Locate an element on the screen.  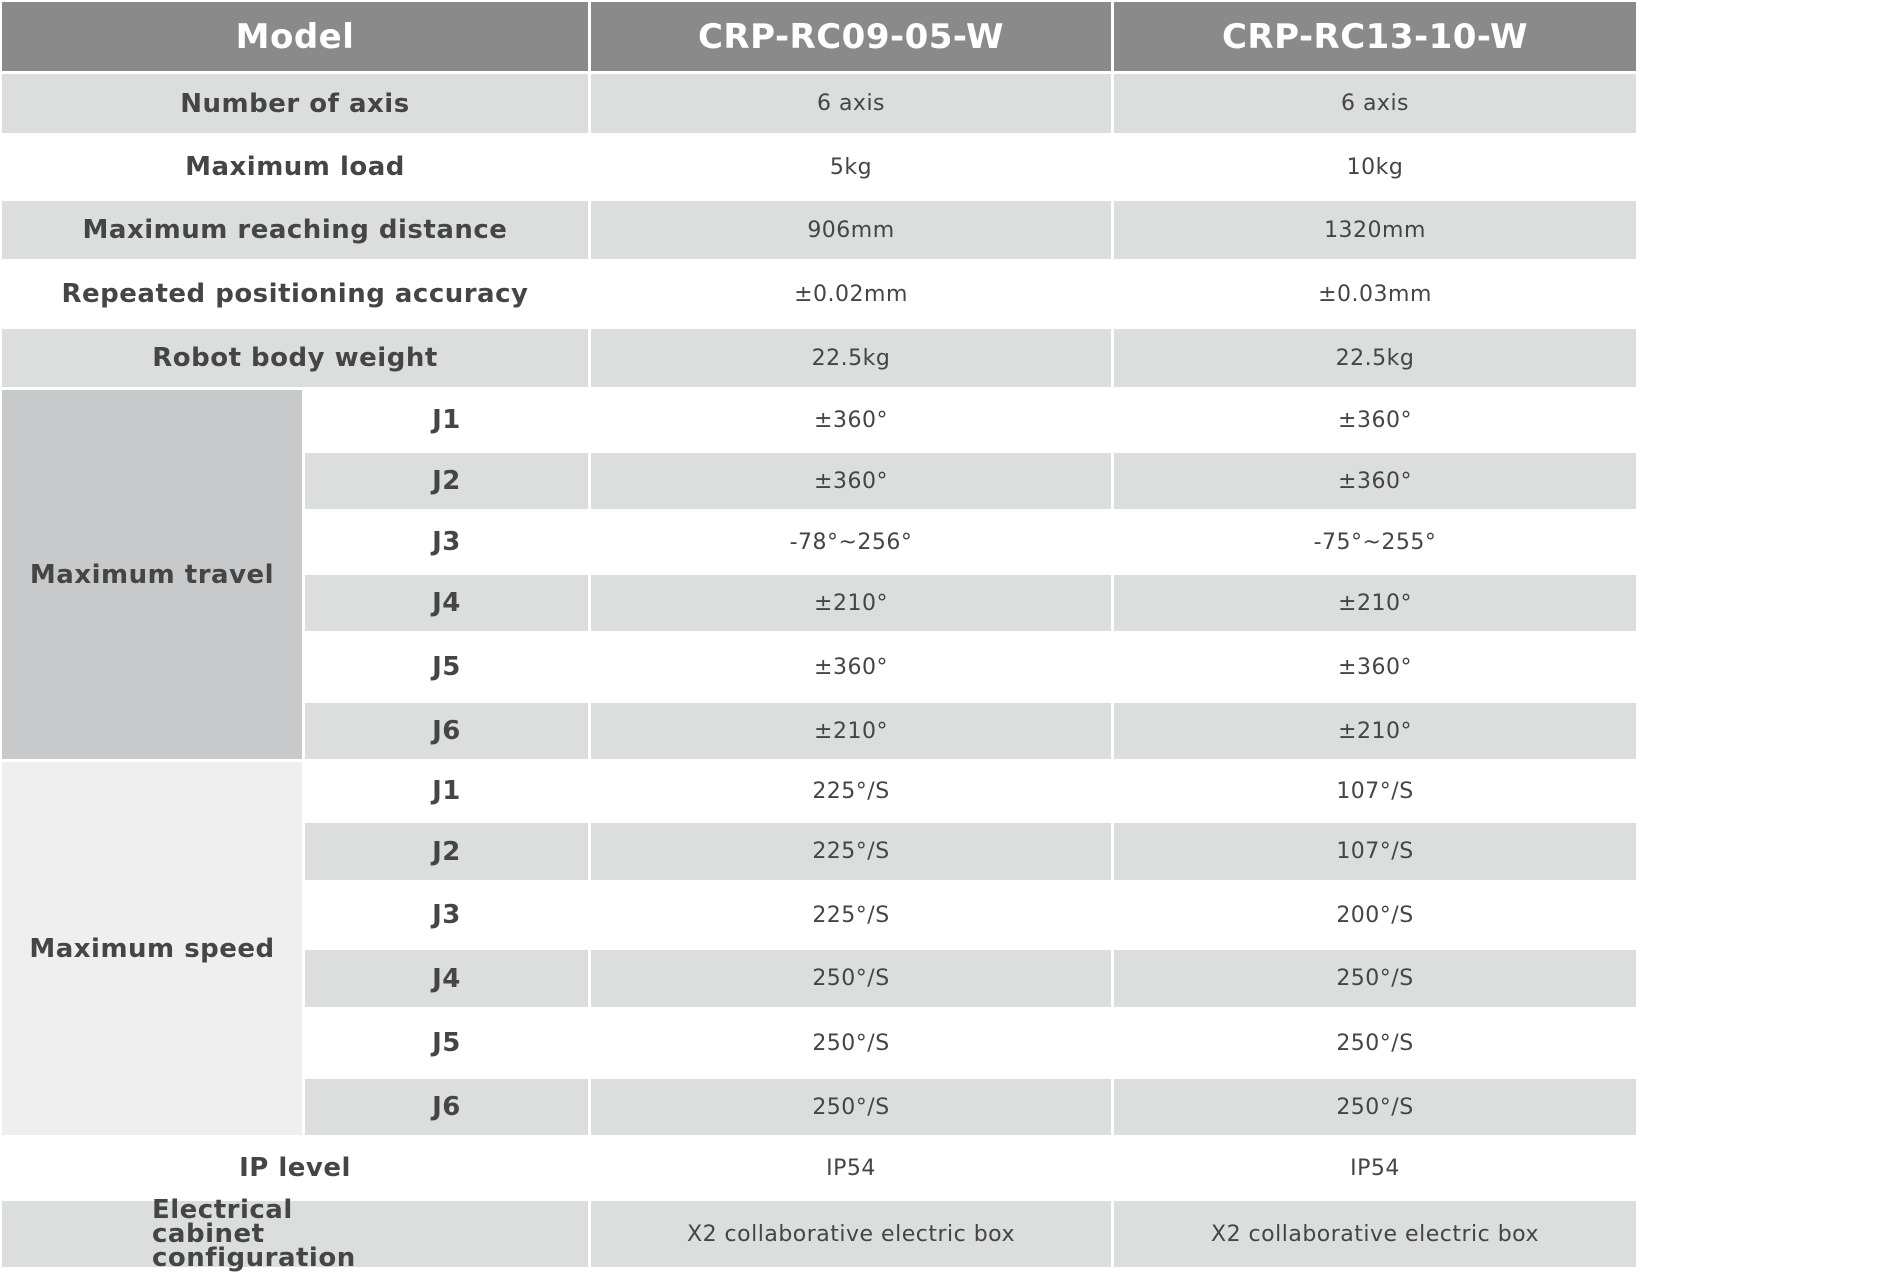
row-value: 906mm is located at coordinates (851, 230).